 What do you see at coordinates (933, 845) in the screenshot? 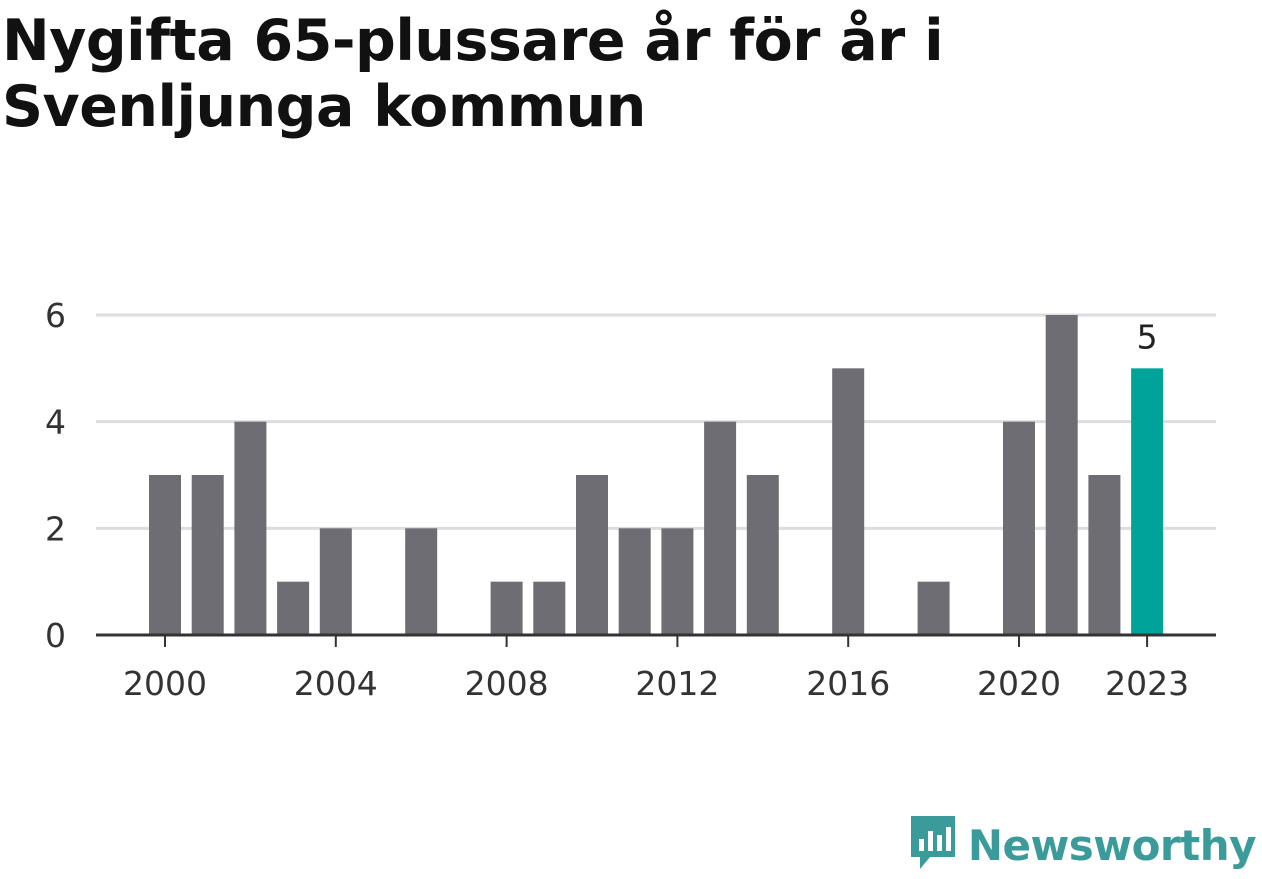
I see `newsworthy-logo-icon` at bounding box center [933, 845].